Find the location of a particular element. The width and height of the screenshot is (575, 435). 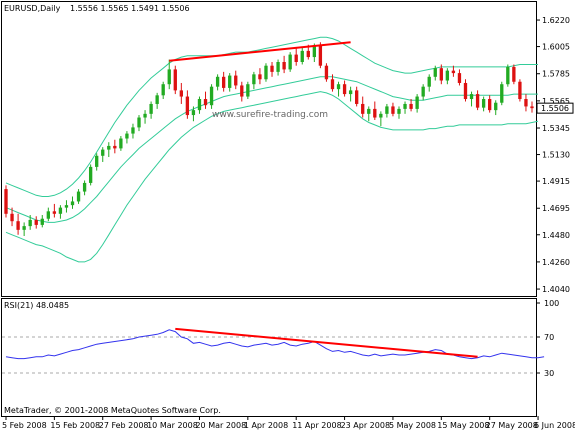

x-tick-label: 23 Apr 2008 is located at coordinates (365, 425).